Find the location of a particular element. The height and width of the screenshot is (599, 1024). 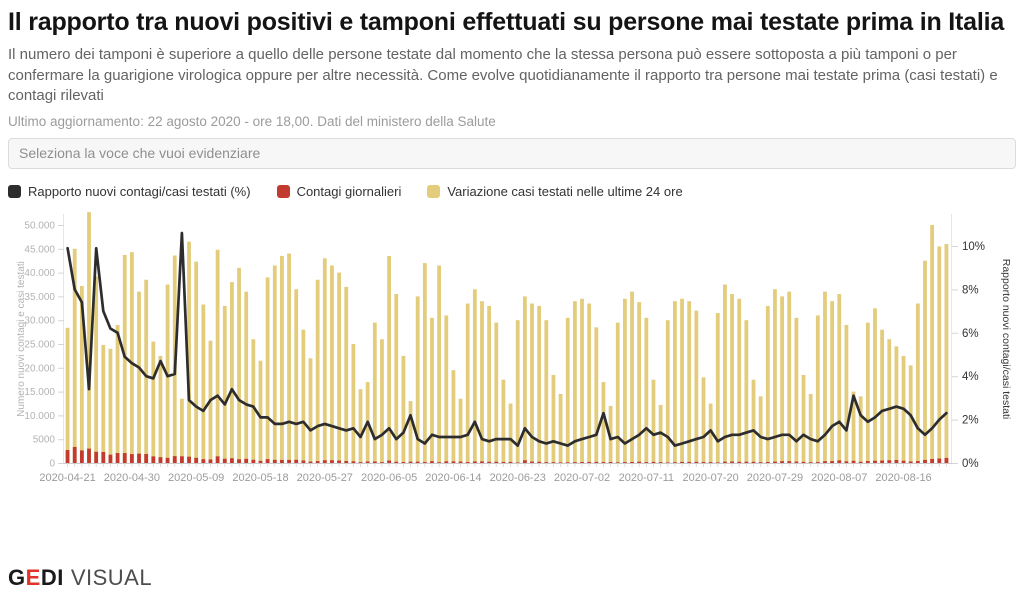

right-axis-tick-label: 6% is located at coordinates (970, 333).